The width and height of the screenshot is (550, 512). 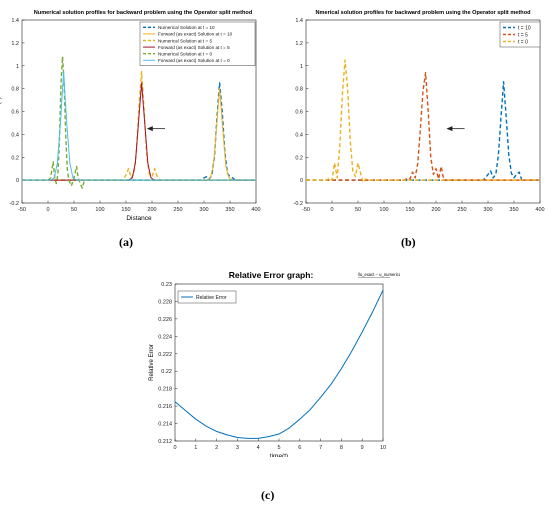 I want to click on chart-title: Relative Error graph:, so click(x=271, y=275).